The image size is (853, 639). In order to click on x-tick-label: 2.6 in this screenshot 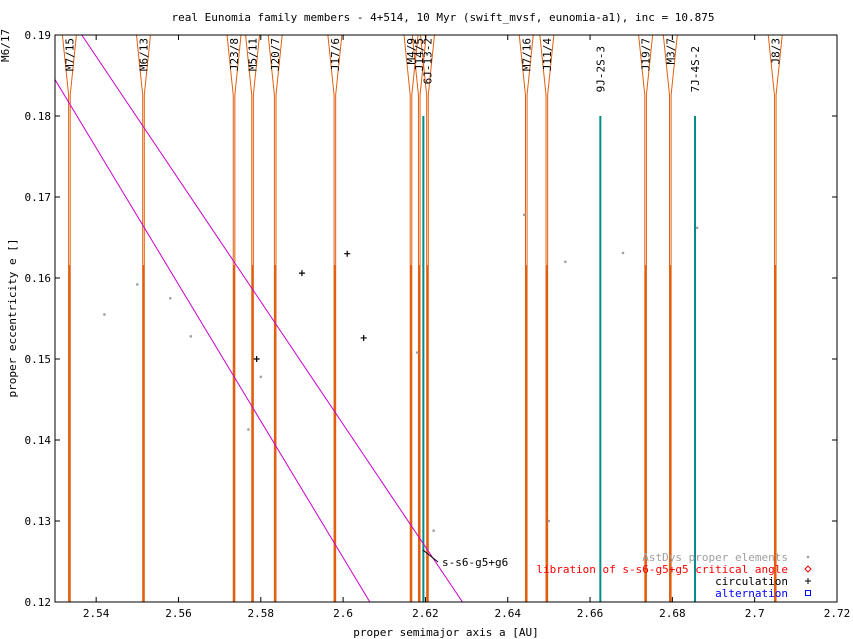, I will do `click(343, 613)`.